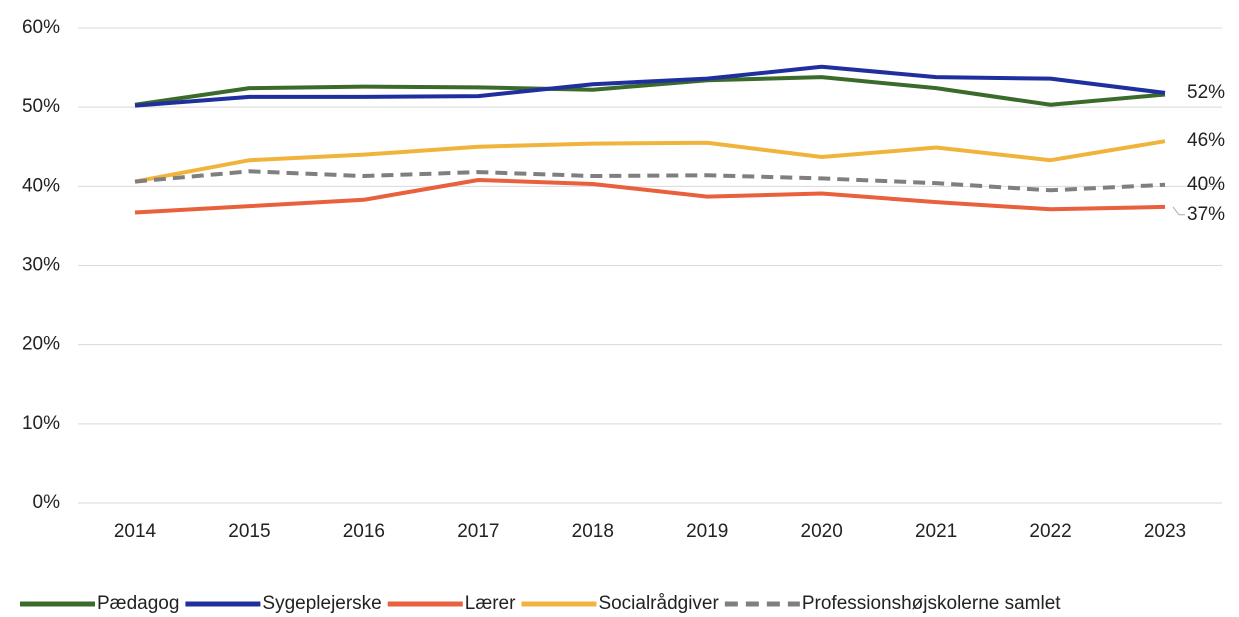 The image size is (1239, 617). What do you see at coordinates (1206, 214) in the screenshot?
I see `data-label: 37%` at bounding box center [1206, 214].